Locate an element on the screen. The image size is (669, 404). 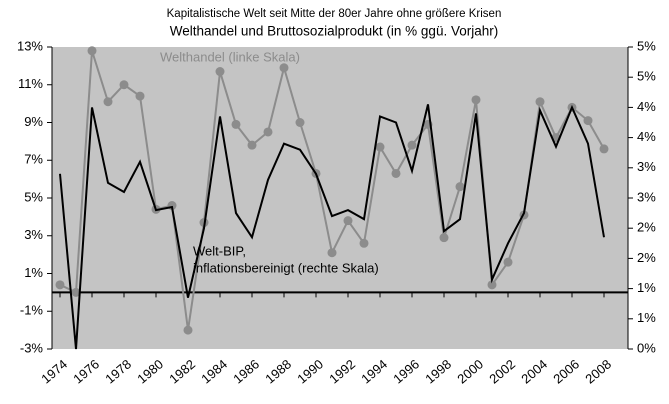
y-tick-label: 7% is located at coordinates (33, 159).